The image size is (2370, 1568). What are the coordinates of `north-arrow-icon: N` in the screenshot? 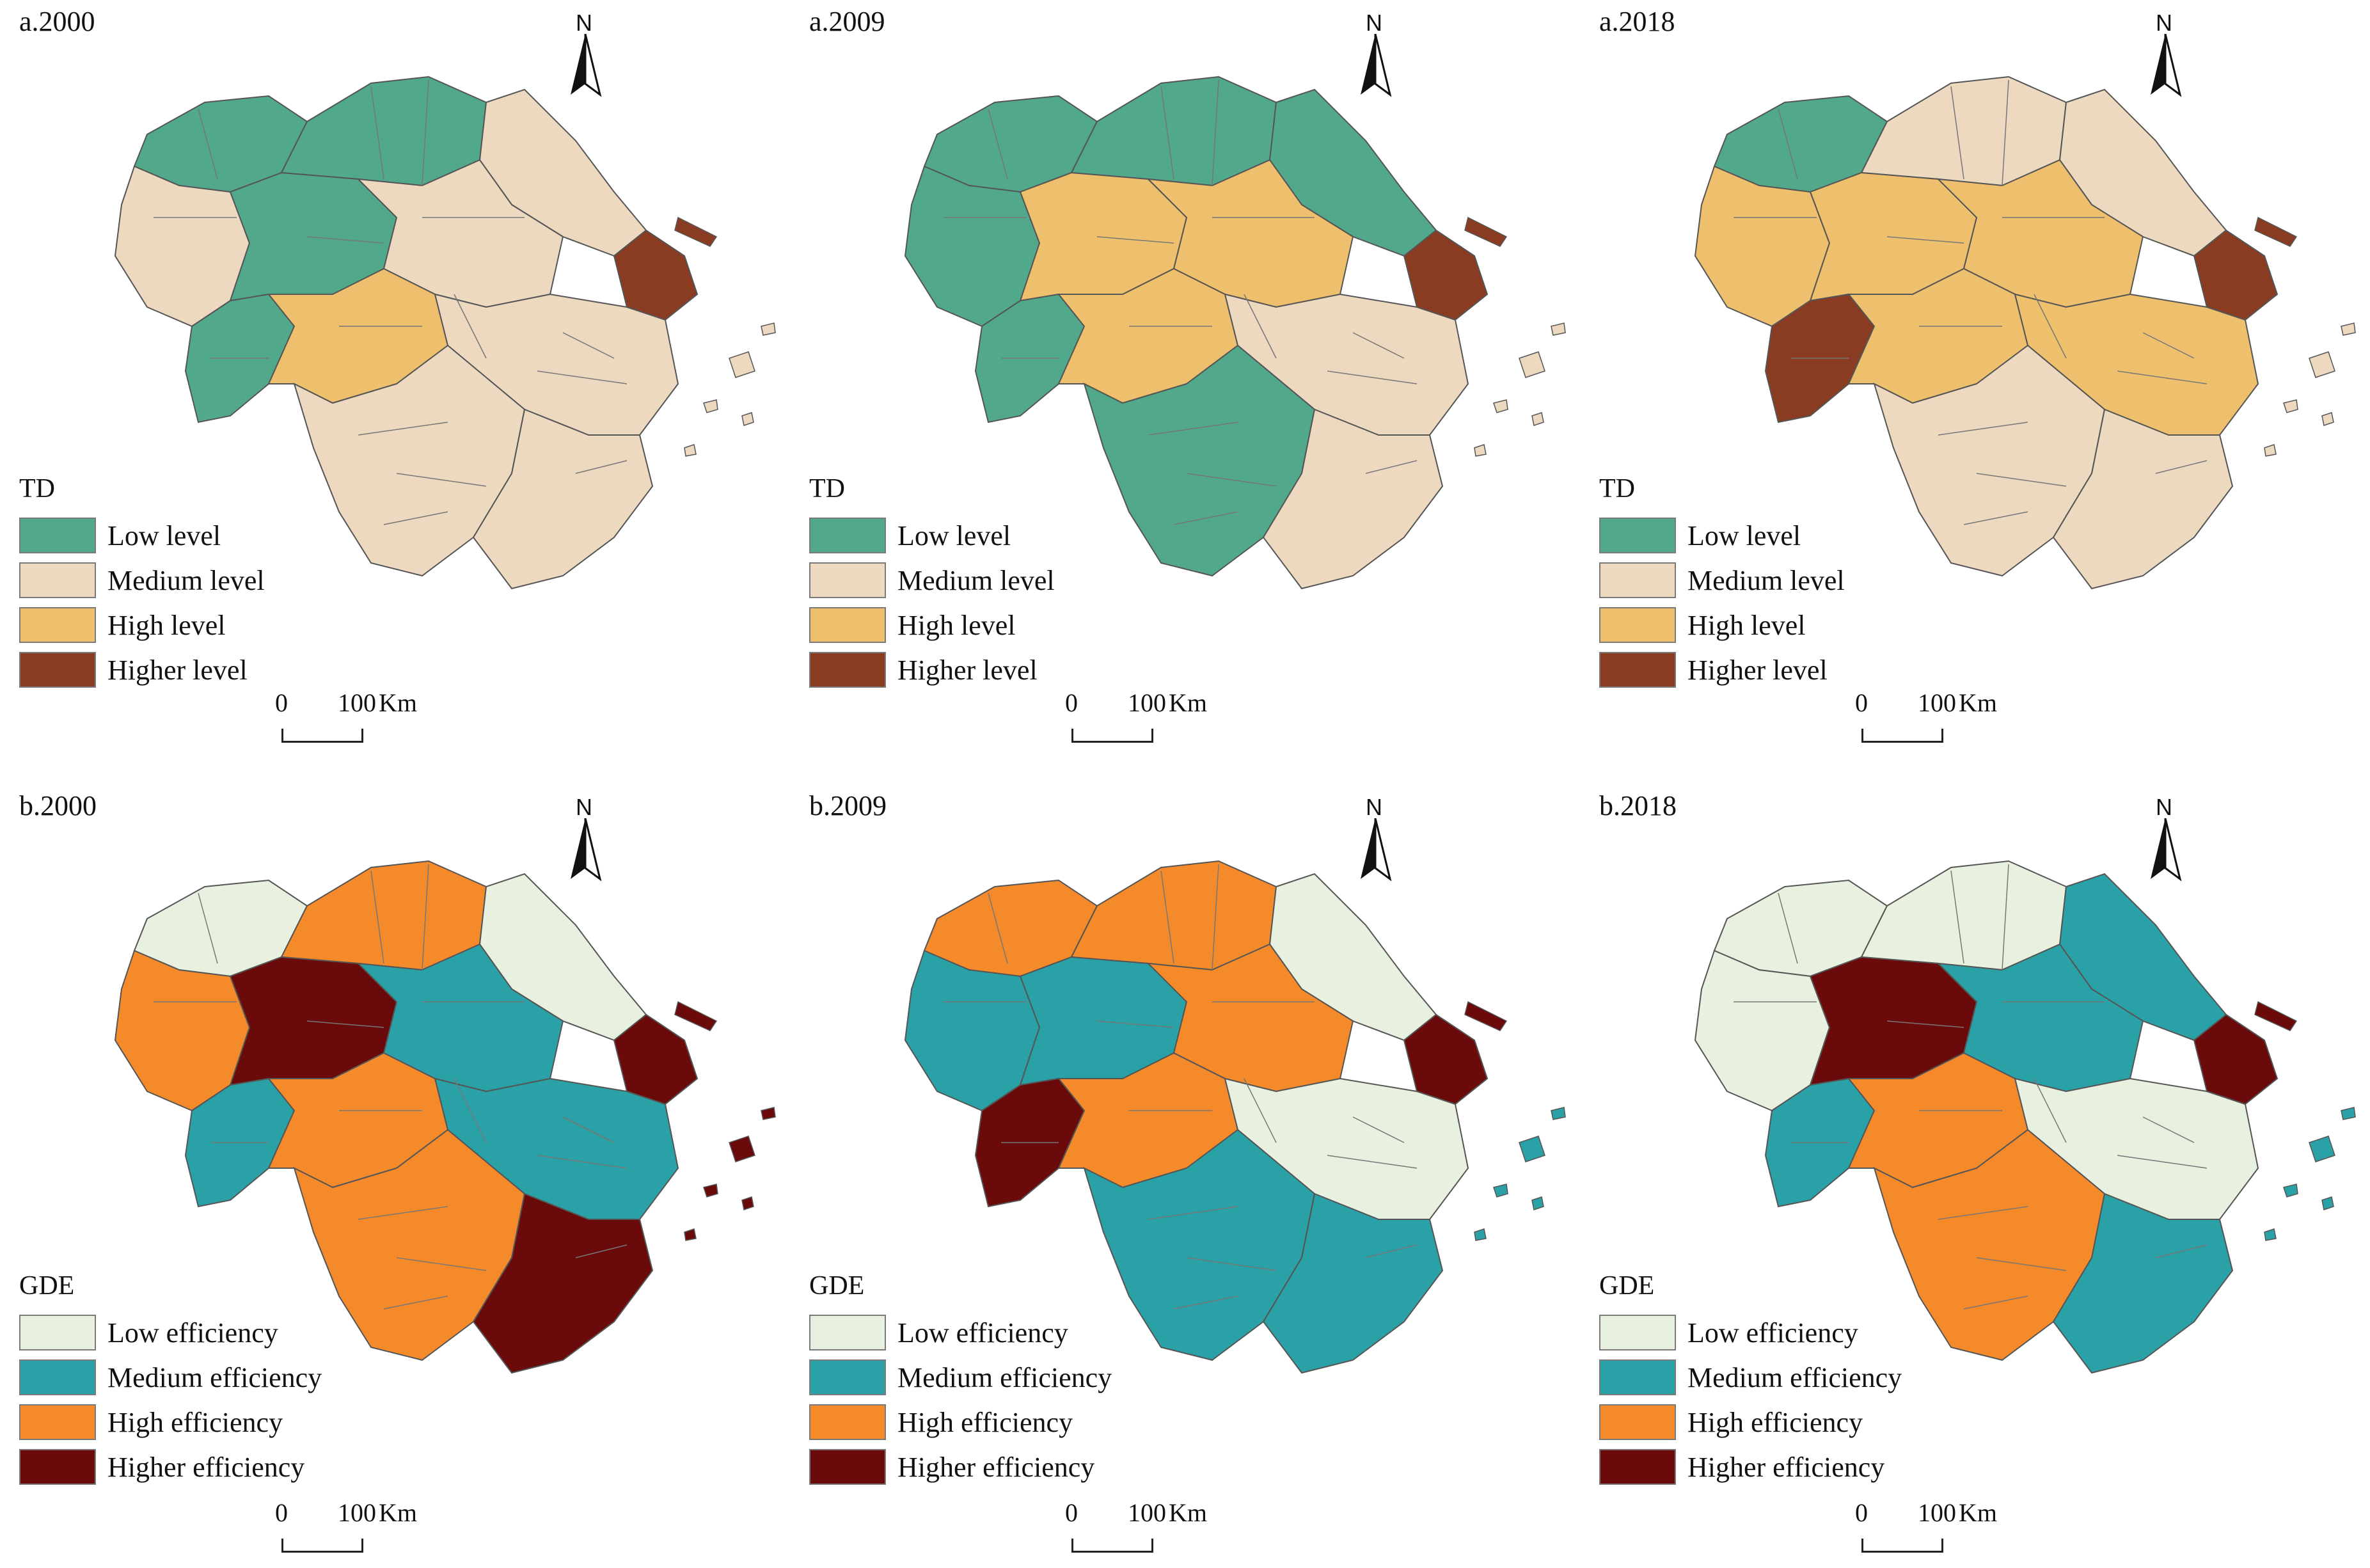 It's located at (585, 838).